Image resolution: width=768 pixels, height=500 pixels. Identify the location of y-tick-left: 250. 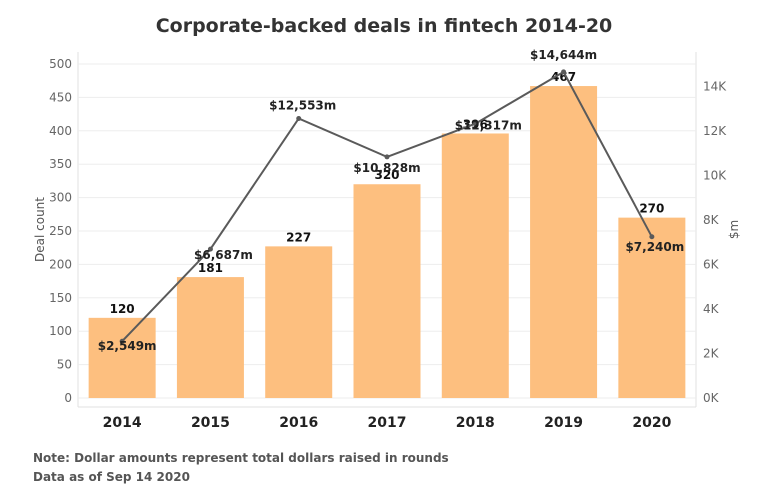
(60, 231).